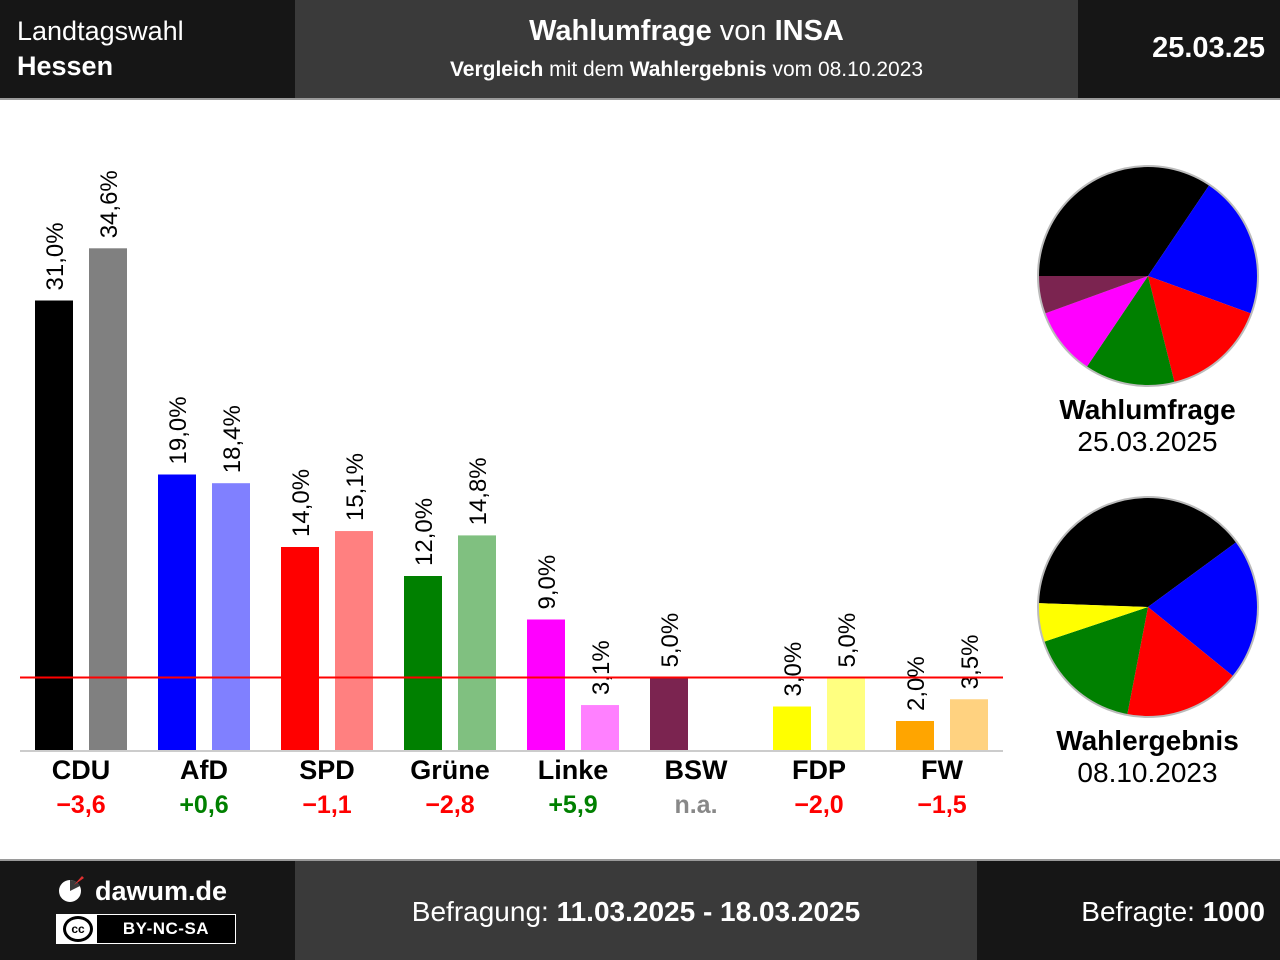  I want to click on title-part: Wahlumfrage, so click(620, 31).